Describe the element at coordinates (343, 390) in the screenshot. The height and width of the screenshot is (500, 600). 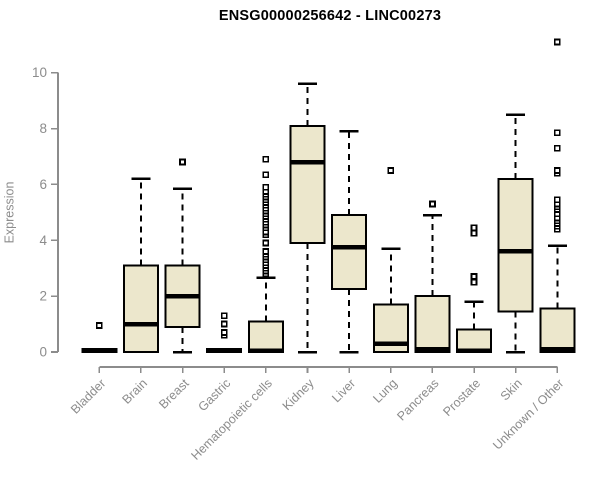
I see `x-category-label-liver: Liver` at that location.